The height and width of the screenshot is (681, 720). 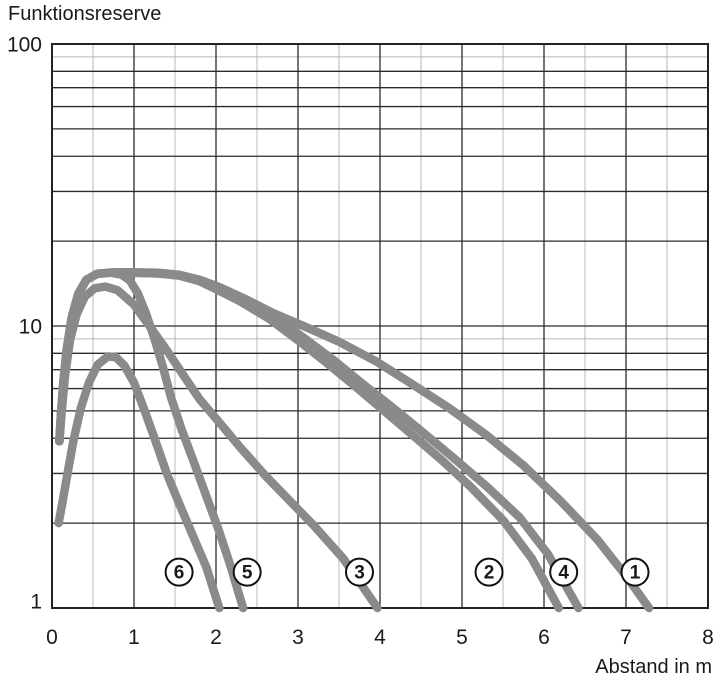 What do you see at coordinates (134, 637) in the screenshot?
I see `x-tick-label: 1` at bounding box center [134, 637].